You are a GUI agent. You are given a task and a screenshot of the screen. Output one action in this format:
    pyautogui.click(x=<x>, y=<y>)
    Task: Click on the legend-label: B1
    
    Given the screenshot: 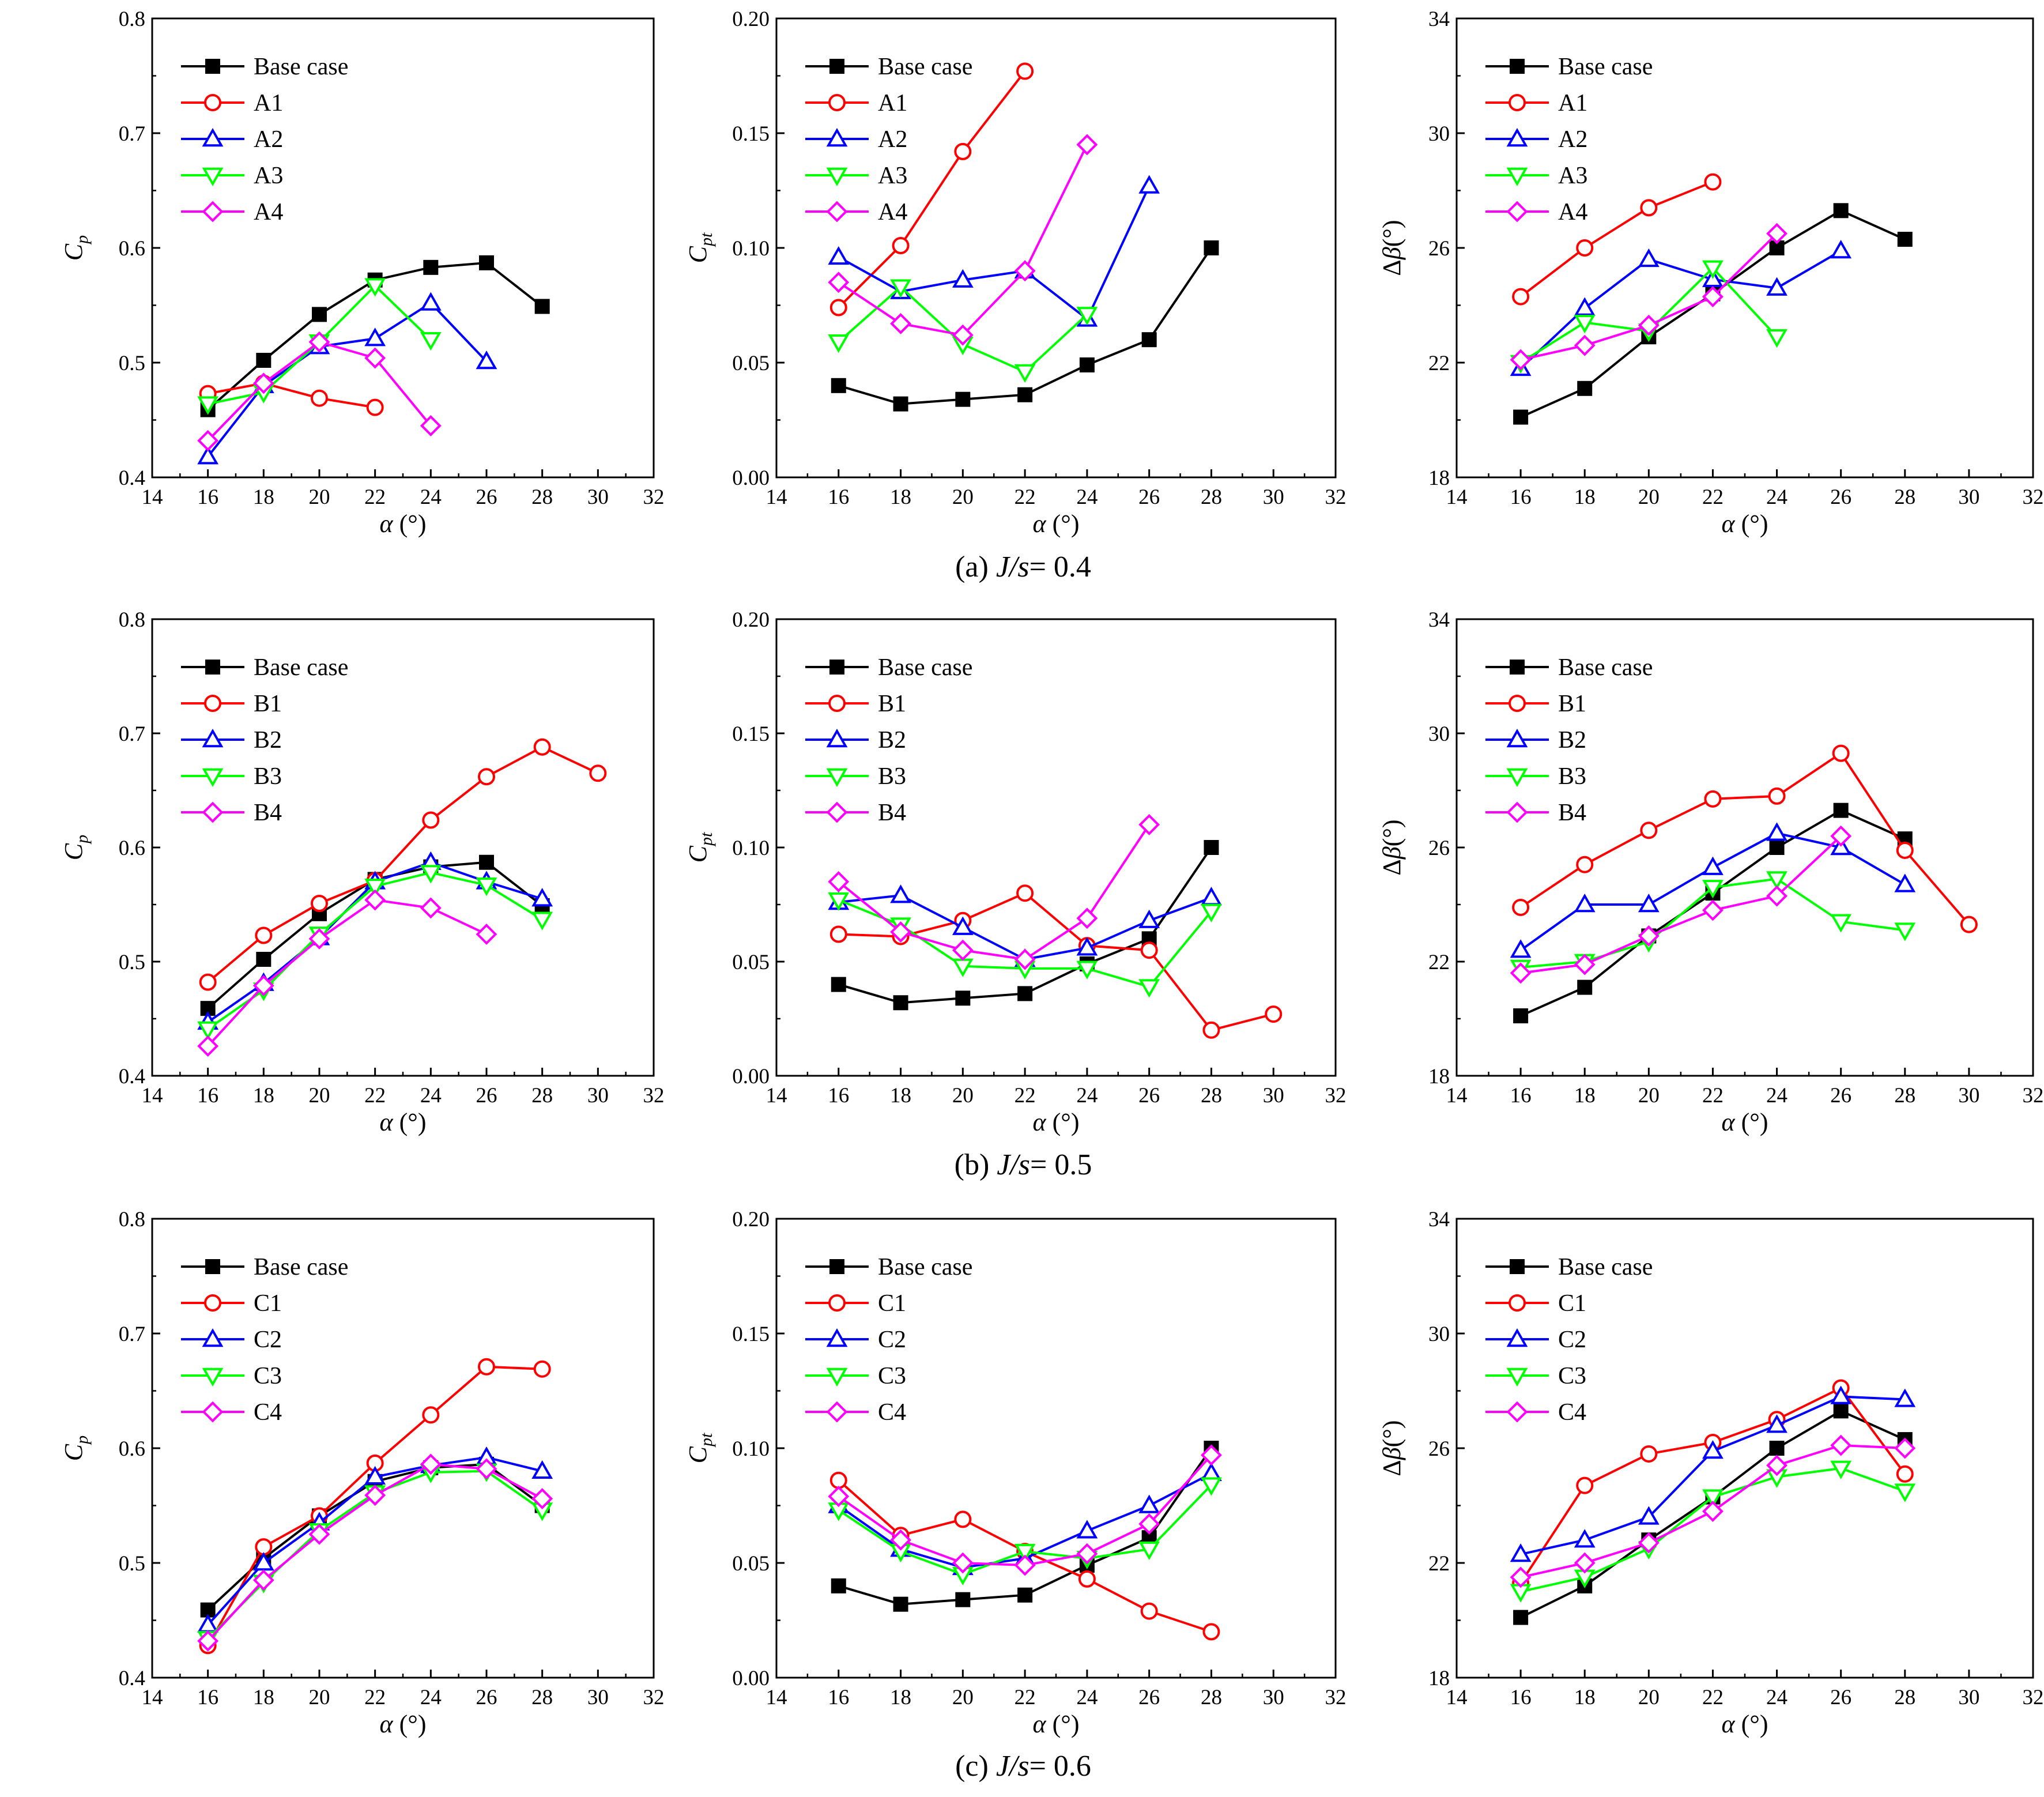 What is the action you would take?
    pyautogui.click(x=892, y=704)
    